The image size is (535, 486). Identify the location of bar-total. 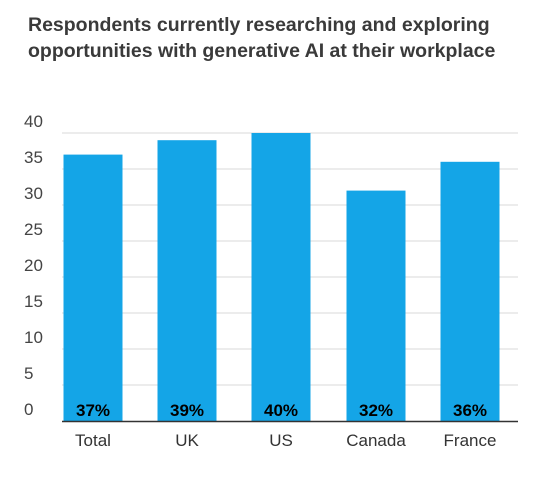
(93, 287).